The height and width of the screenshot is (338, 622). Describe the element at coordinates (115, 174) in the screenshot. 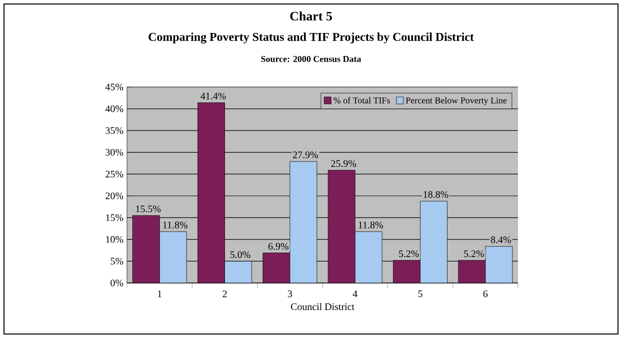

I see `y-tick-label: 25%` at that location.